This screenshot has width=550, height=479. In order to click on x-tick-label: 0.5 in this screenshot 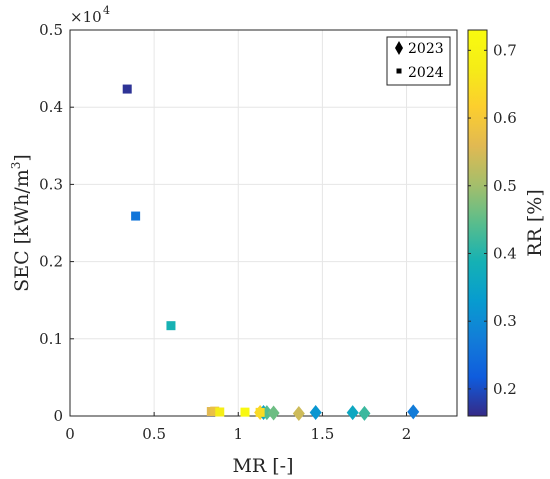, I will do `click(154, 434)`.